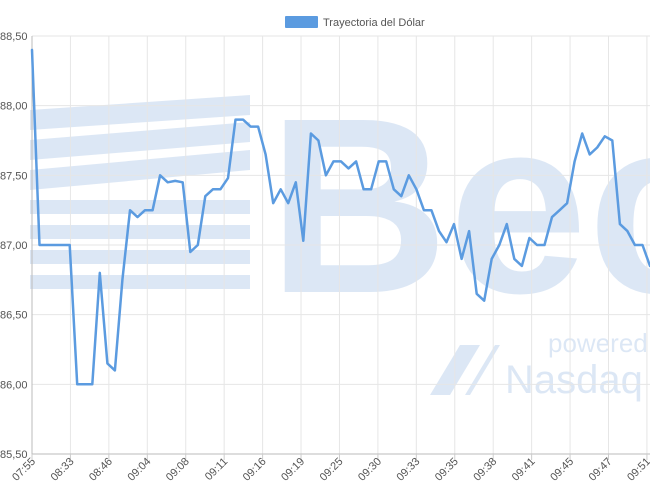 The height and width of the screenshot is (487, 650). I want to click on x-tick-label: 09:45, so click(562, 470).